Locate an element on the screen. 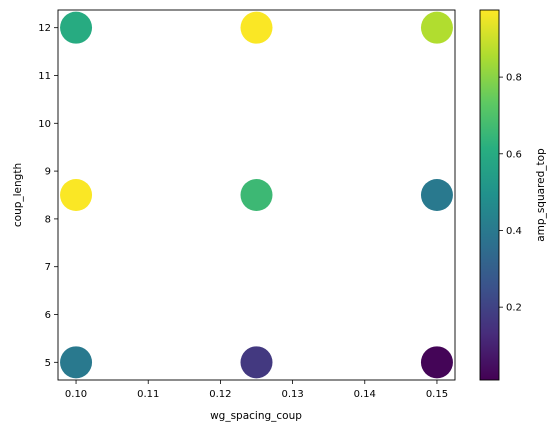 The image size is (558, 433). y-tick-label-1: 6 is located at coordinates (48, 315).